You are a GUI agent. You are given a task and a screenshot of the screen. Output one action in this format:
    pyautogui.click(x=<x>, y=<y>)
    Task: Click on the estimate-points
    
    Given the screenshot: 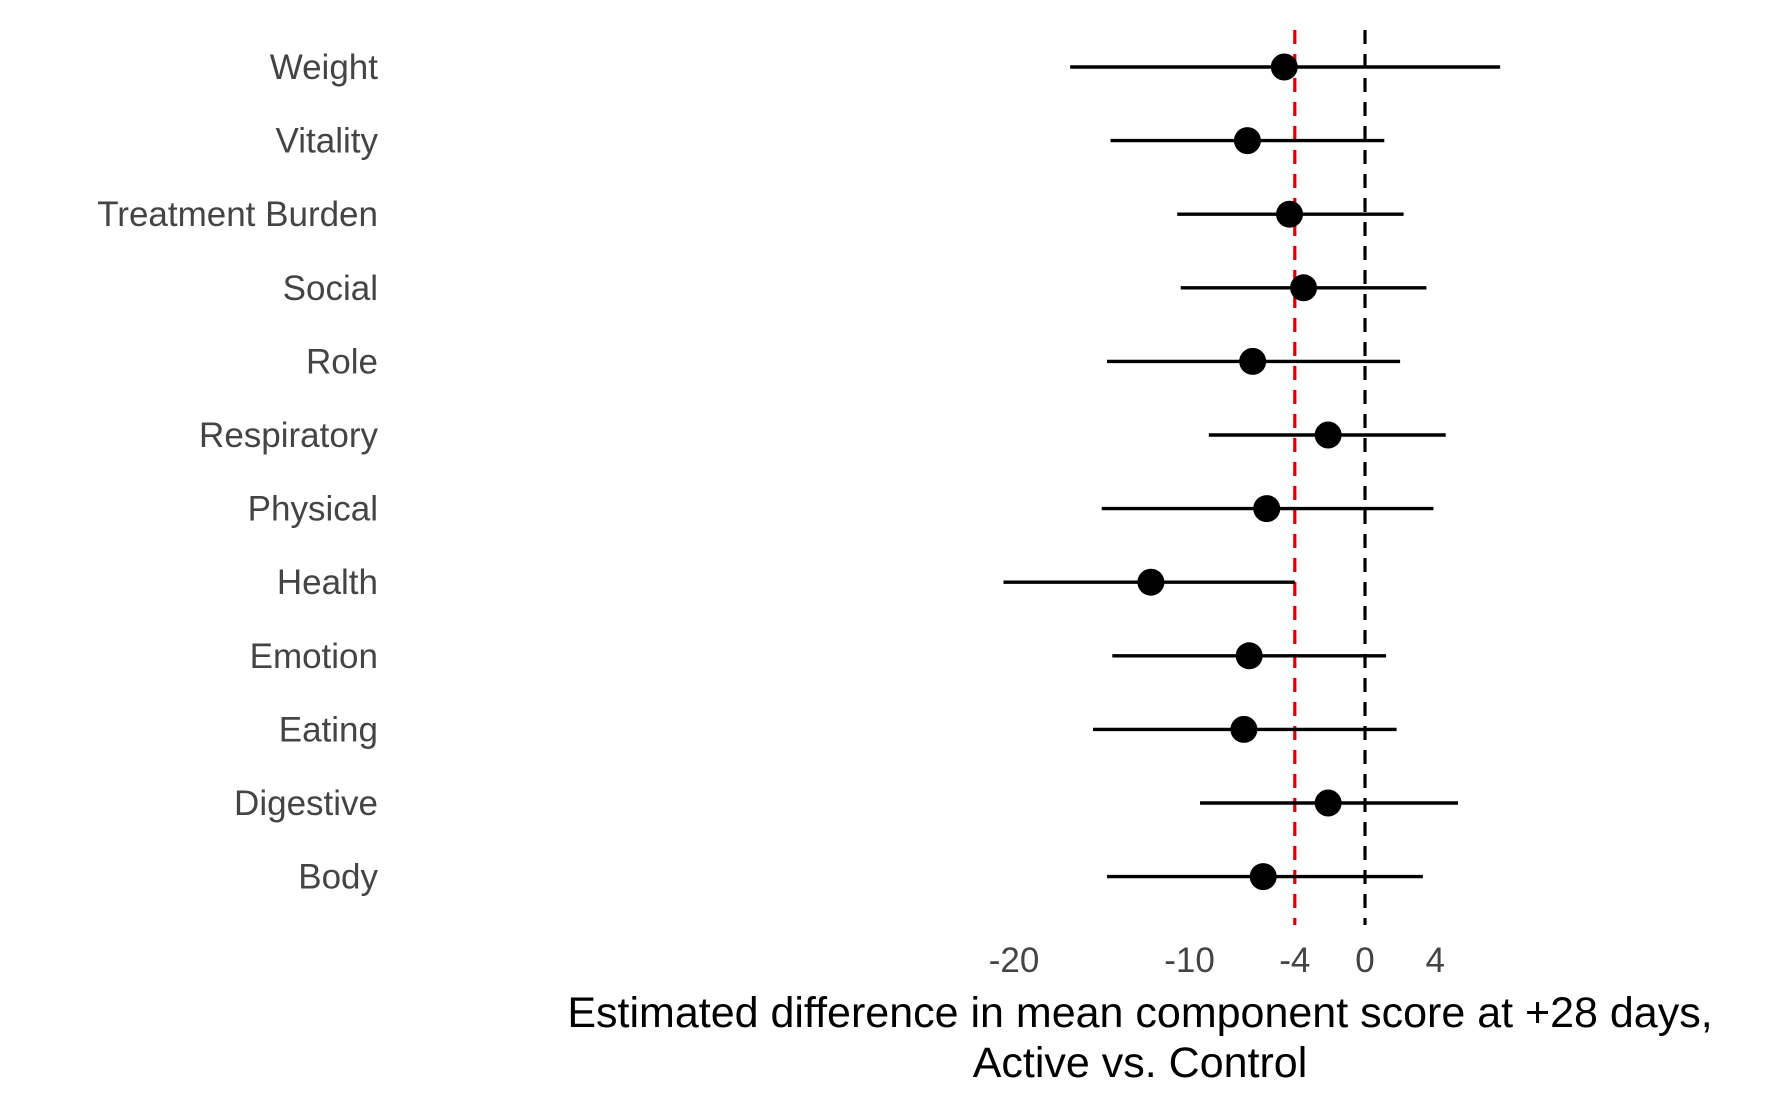 What is the action you would take?
    pyautogui.click(x=1239, y=472)
    